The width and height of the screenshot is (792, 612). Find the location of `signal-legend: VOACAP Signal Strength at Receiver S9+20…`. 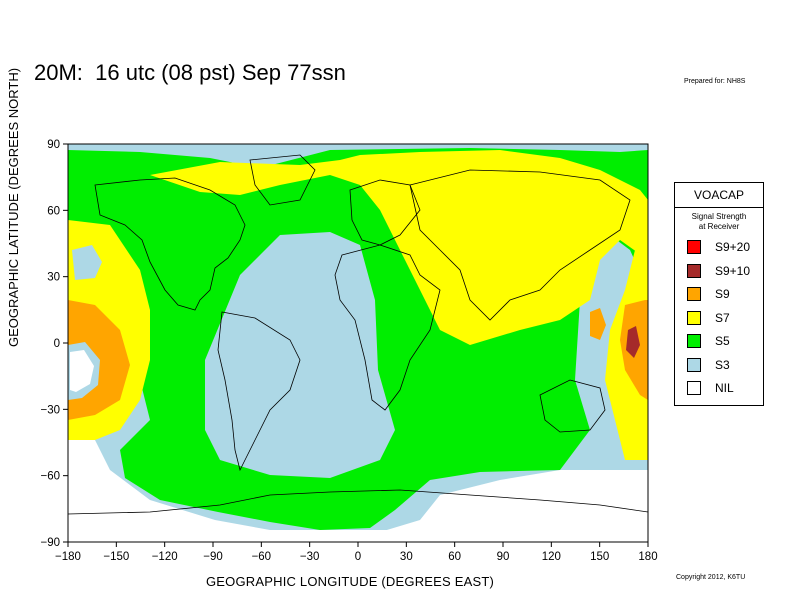

signal-legend: VOACAP Signal Strength at Receiver S9+20… is located at coordinates (719, 294).